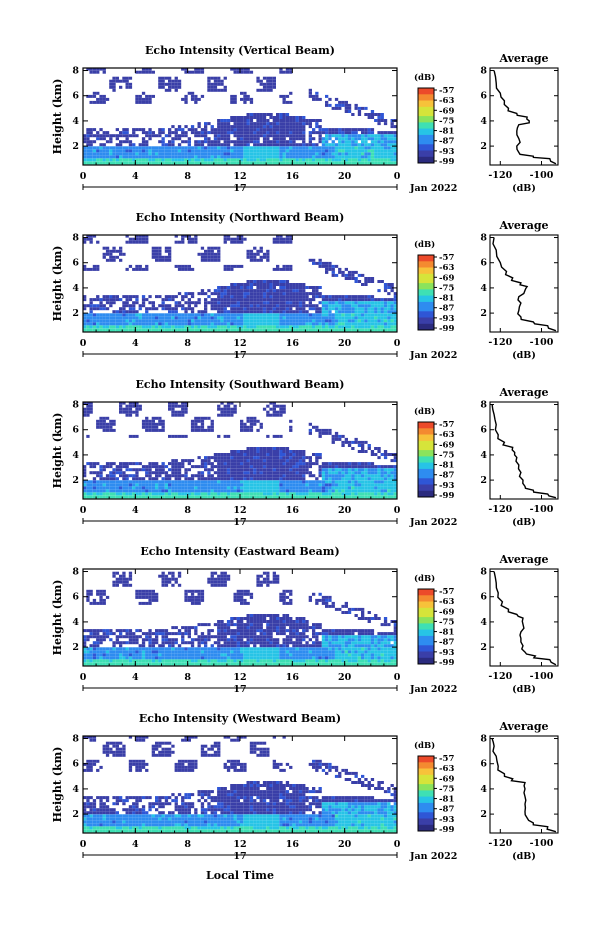 This screenshot has height=929, width=610. I want to click on profile-x-tick-label: -100, so click(542, 342).